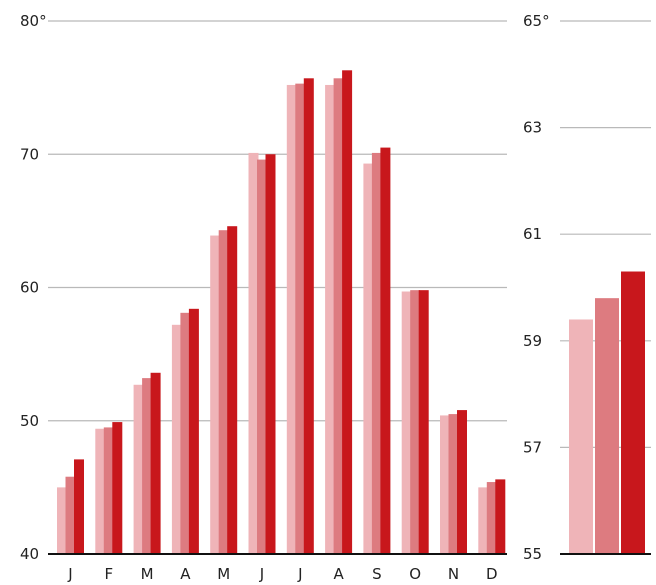  I want to click on bar: 50.8, so click(462, 482).